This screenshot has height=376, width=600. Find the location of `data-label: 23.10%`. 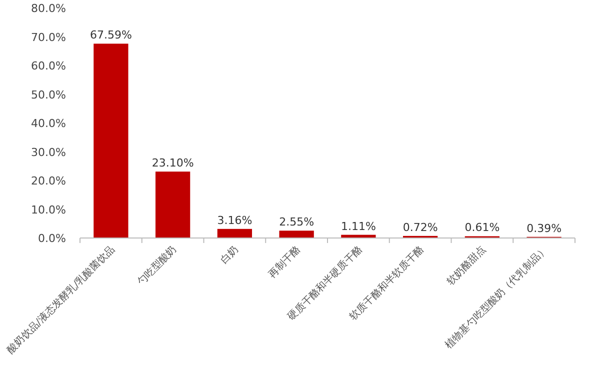

data-label: 23.10% is located at coordinates (173, 163).